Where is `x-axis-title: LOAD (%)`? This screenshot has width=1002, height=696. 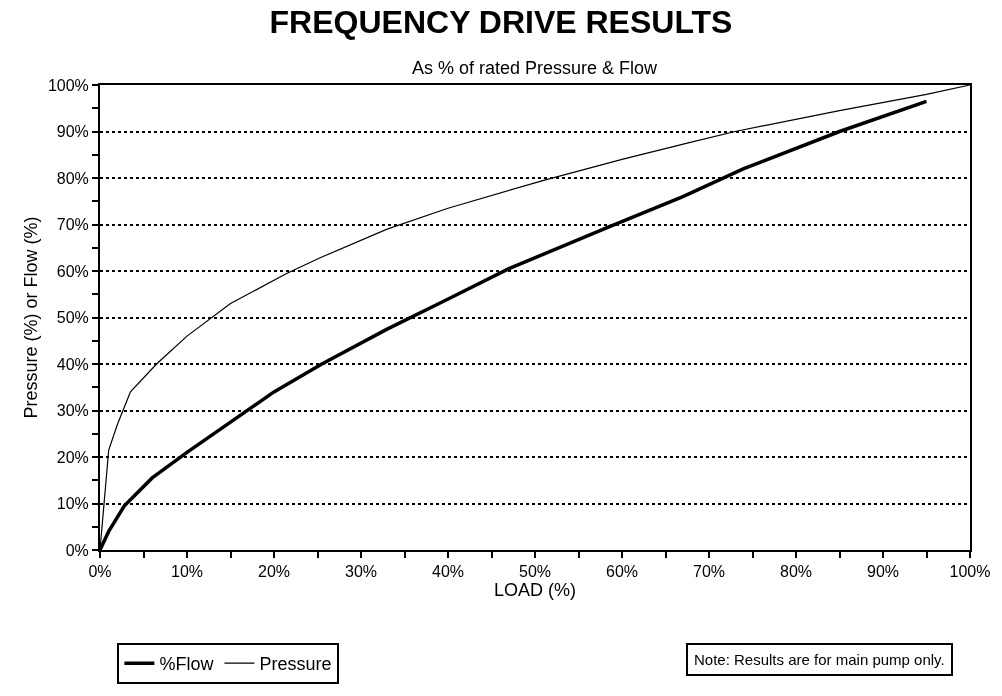
x-axis-title: LOAD (%) is located at coordinates (535, 590).